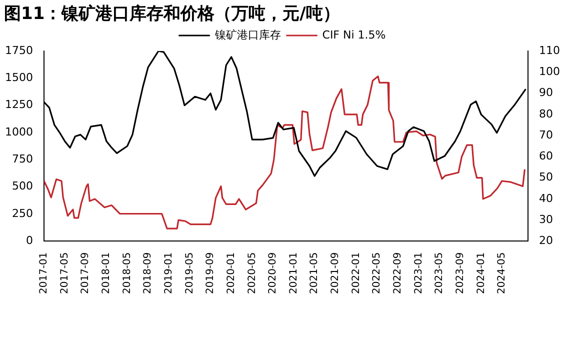 This screenshot has width=565, height=337. What do you see at coordinates (418, 273) in the screenshot?
I see `x-tick-label: 2023-01` at bounding box center [418, 273].